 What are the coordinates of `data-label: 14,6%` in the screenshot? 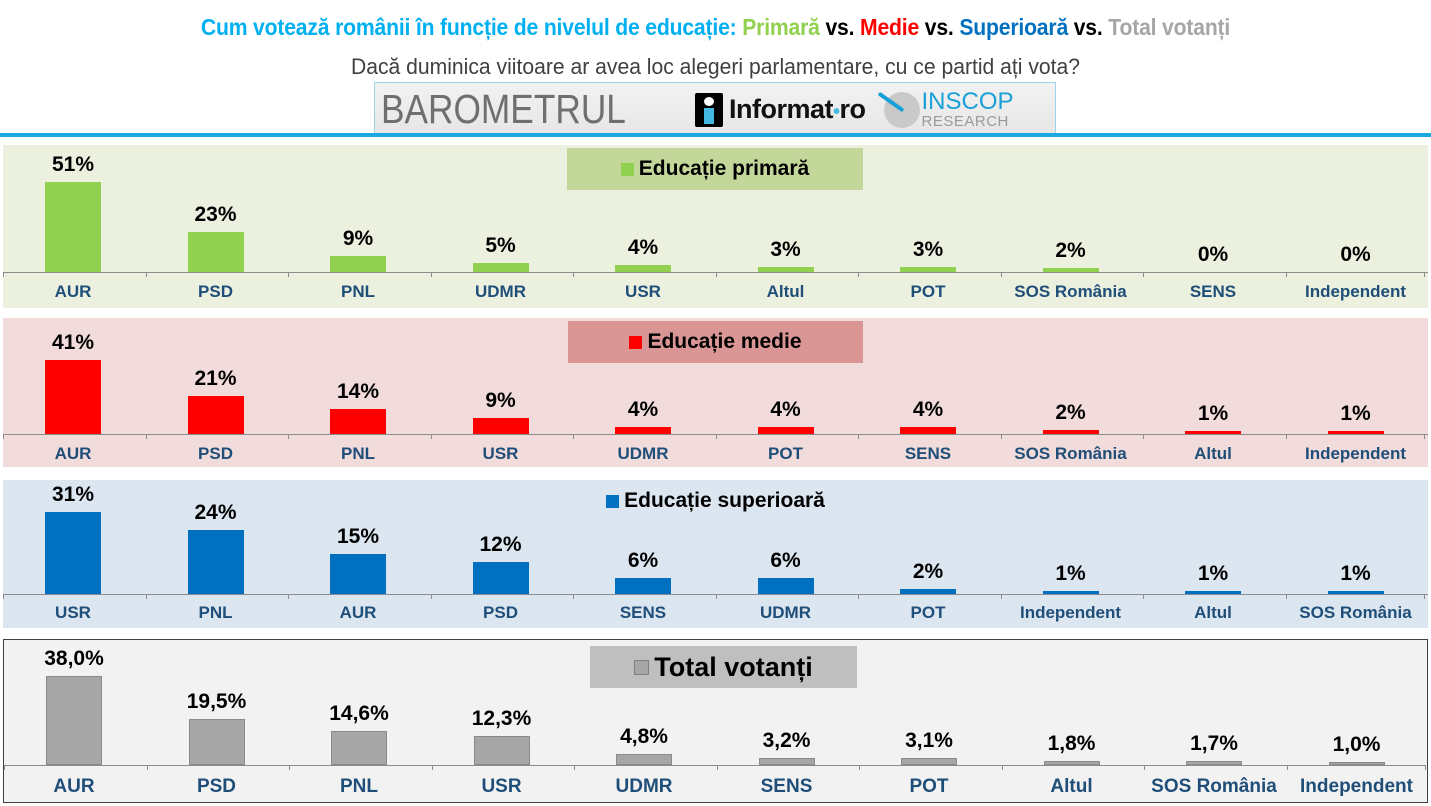 It's located at (359, 713).